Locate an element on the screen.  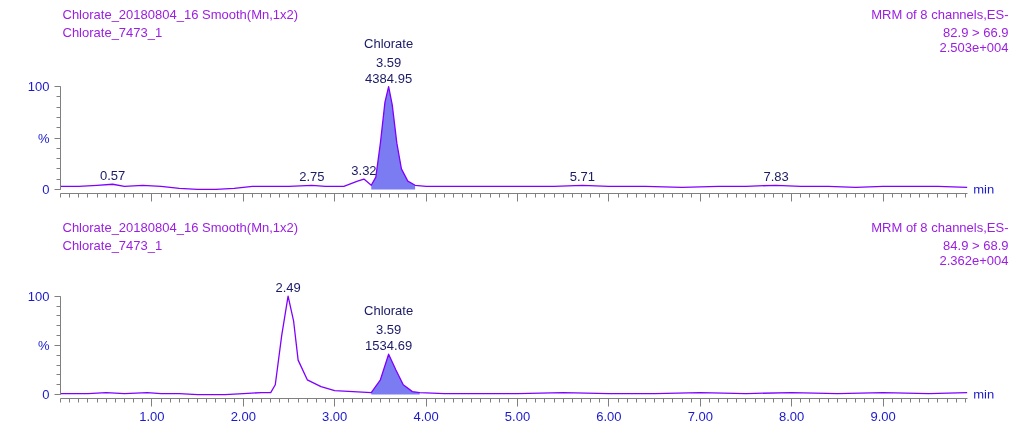
annotation: 5.71 is located at coordinates (582, 177).